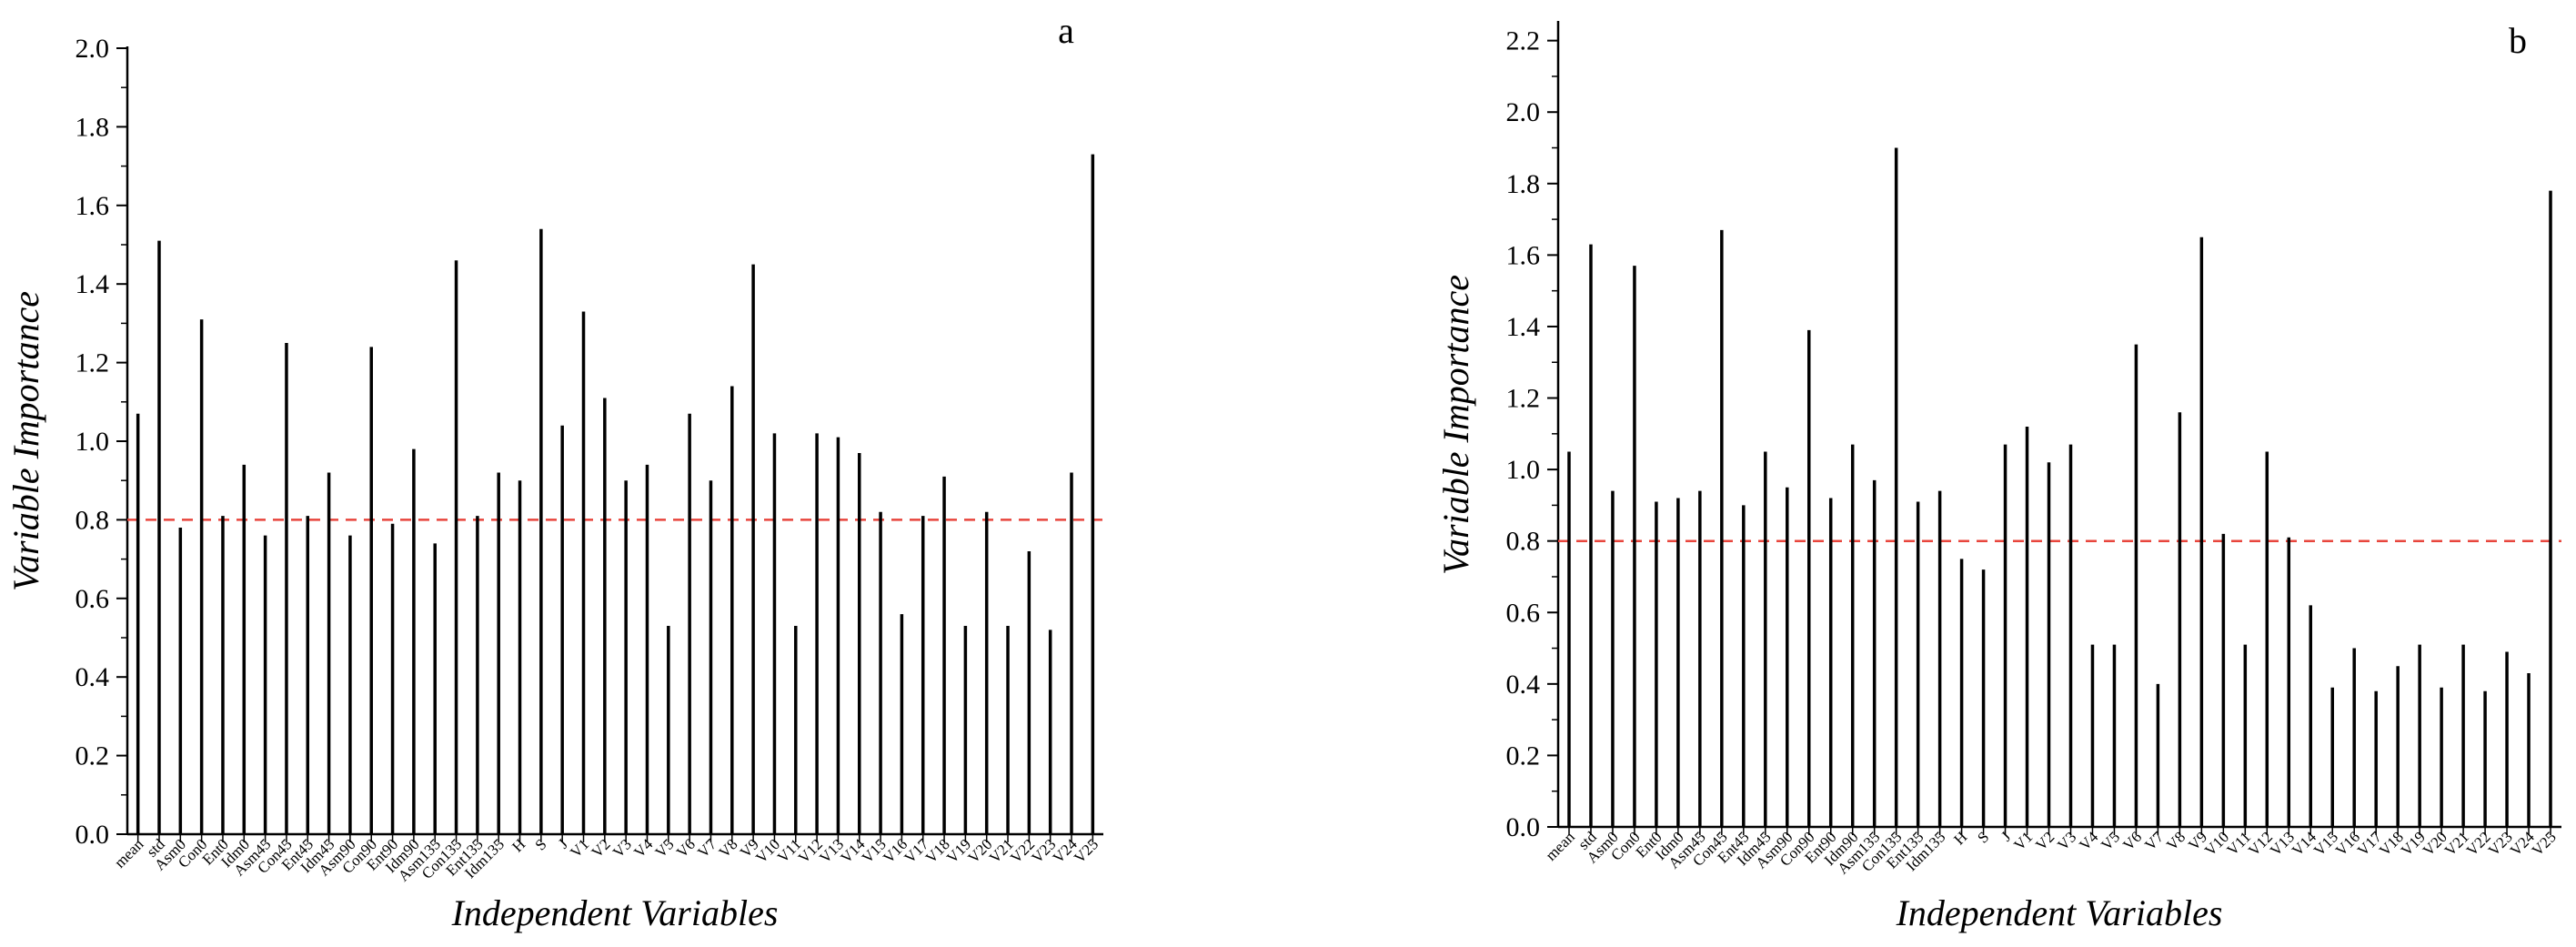 Image resolution: width=2576 pixels, height=947 pixels. I want to click on panel-letter: a, so click(1066, 31).